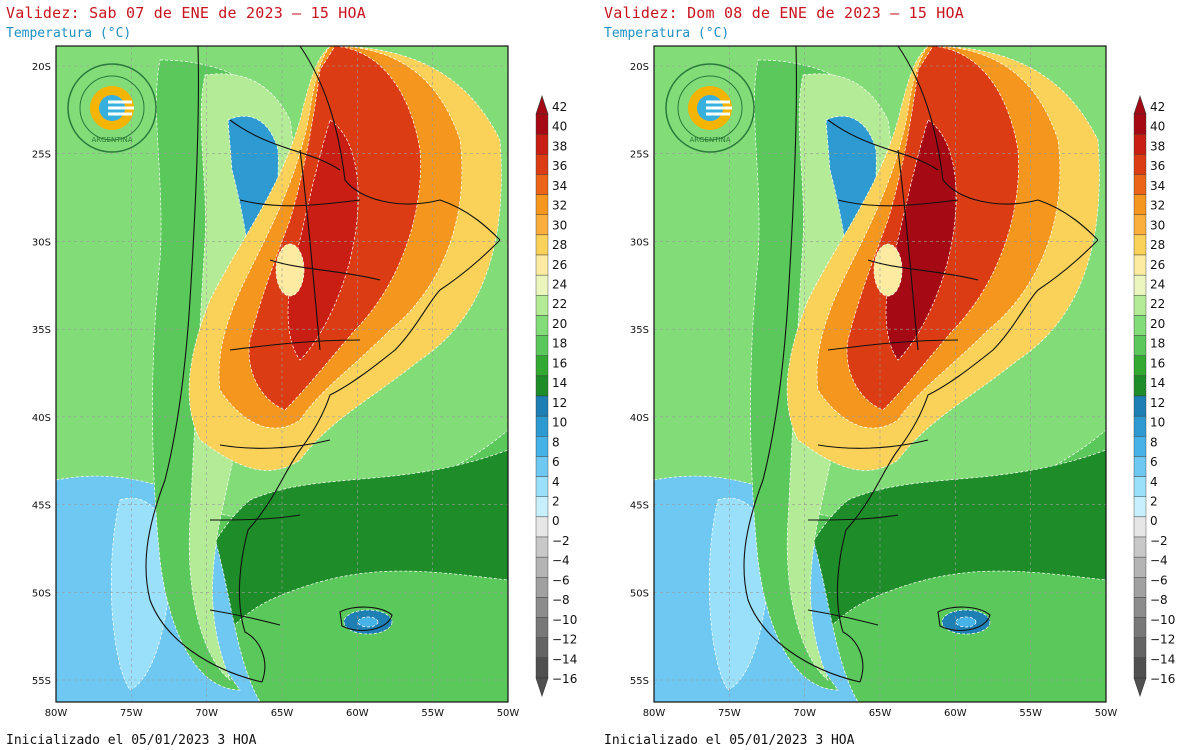 Image resolution: width=1196 pixels, height=750 pixels. What do you see at coordinates (1154, 442) in the screenshot?
I see `colorbar-label: 8` at bounding box center [1154, 442].